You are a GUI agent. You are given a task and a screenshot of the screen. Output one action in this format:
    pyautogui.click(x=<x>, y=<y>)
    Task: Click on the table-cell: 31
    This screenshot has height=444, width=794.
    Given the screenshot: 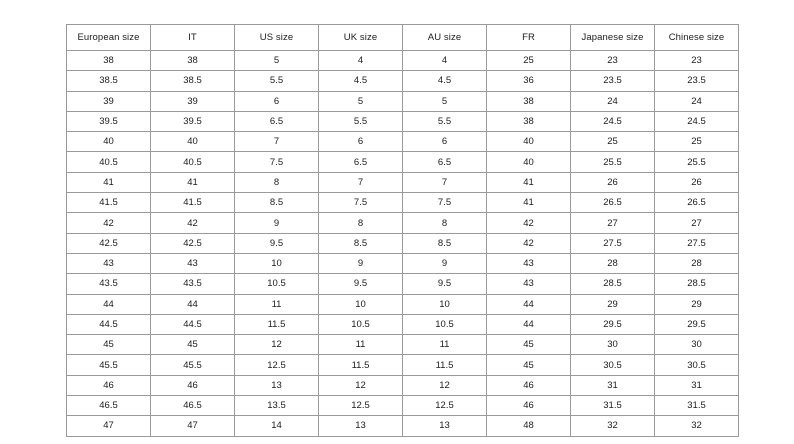 What is the action you would take?
    pyautogui.click(x=612, y=385)
    